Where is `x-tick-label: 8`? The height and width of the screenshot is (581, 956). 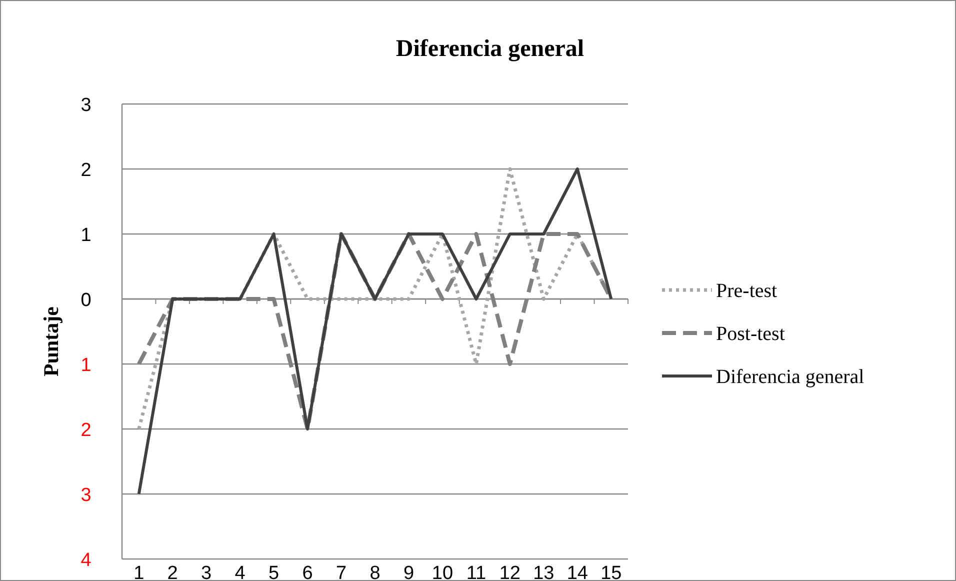 x-tick-label: 8 is located at coordinates (375, 572).